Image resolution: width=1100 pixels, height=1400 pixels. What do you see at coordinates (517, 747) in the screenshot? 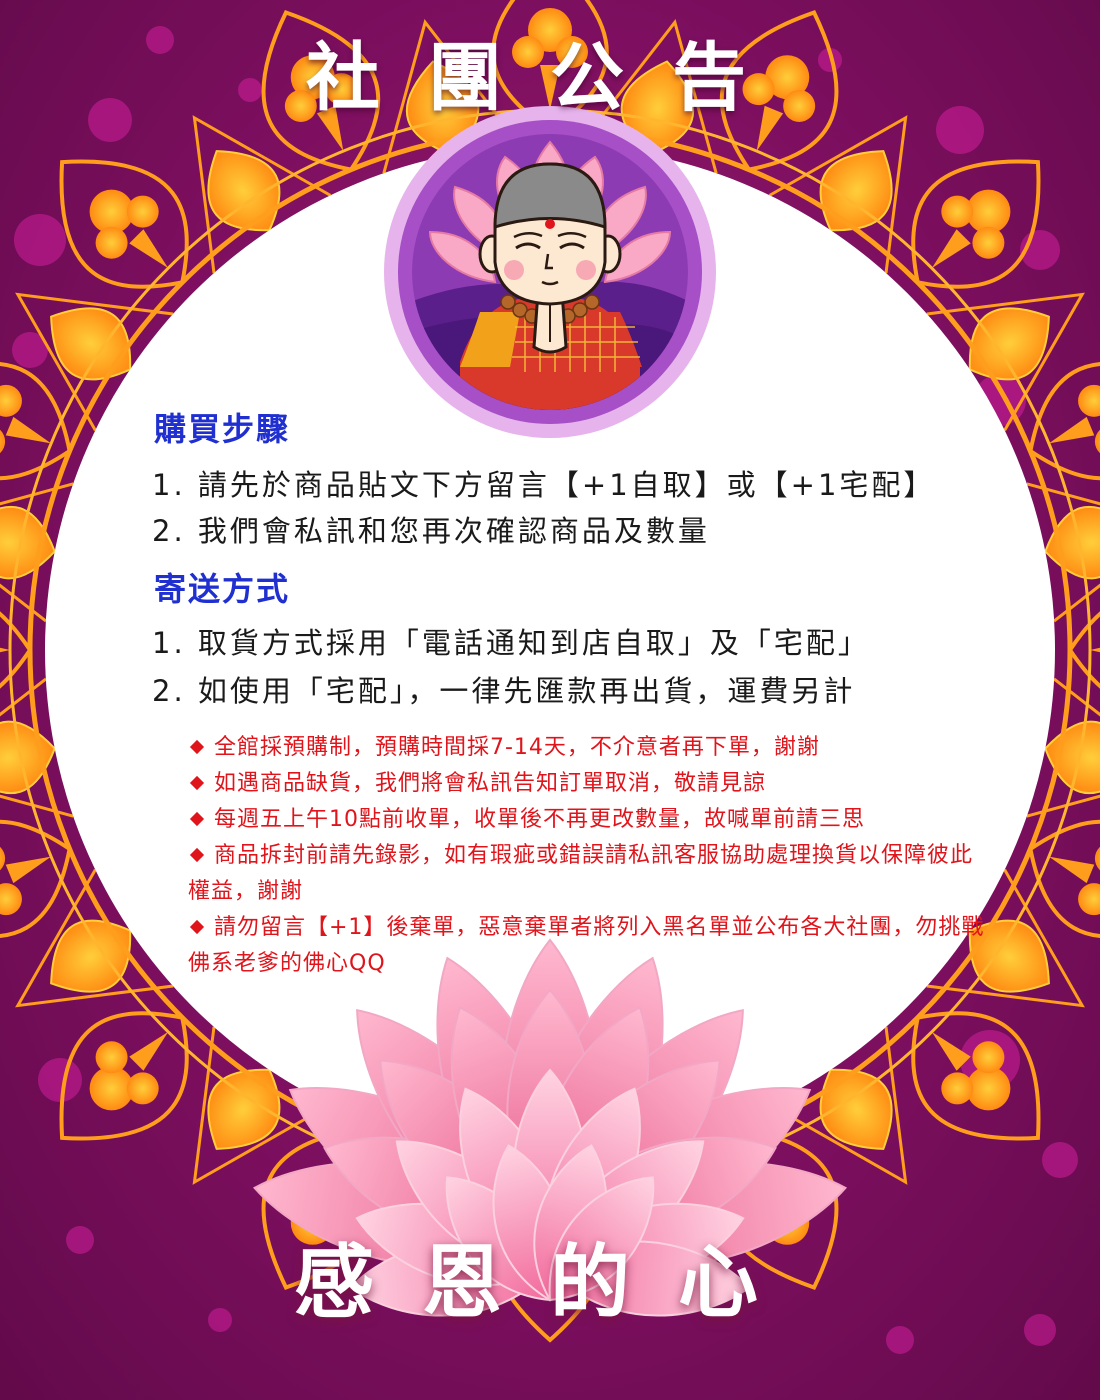
I see `notice-text: 全館採預購制，預購時間採7-14天，不介意者再下單，謝謝` at bounding box center [517, 747].